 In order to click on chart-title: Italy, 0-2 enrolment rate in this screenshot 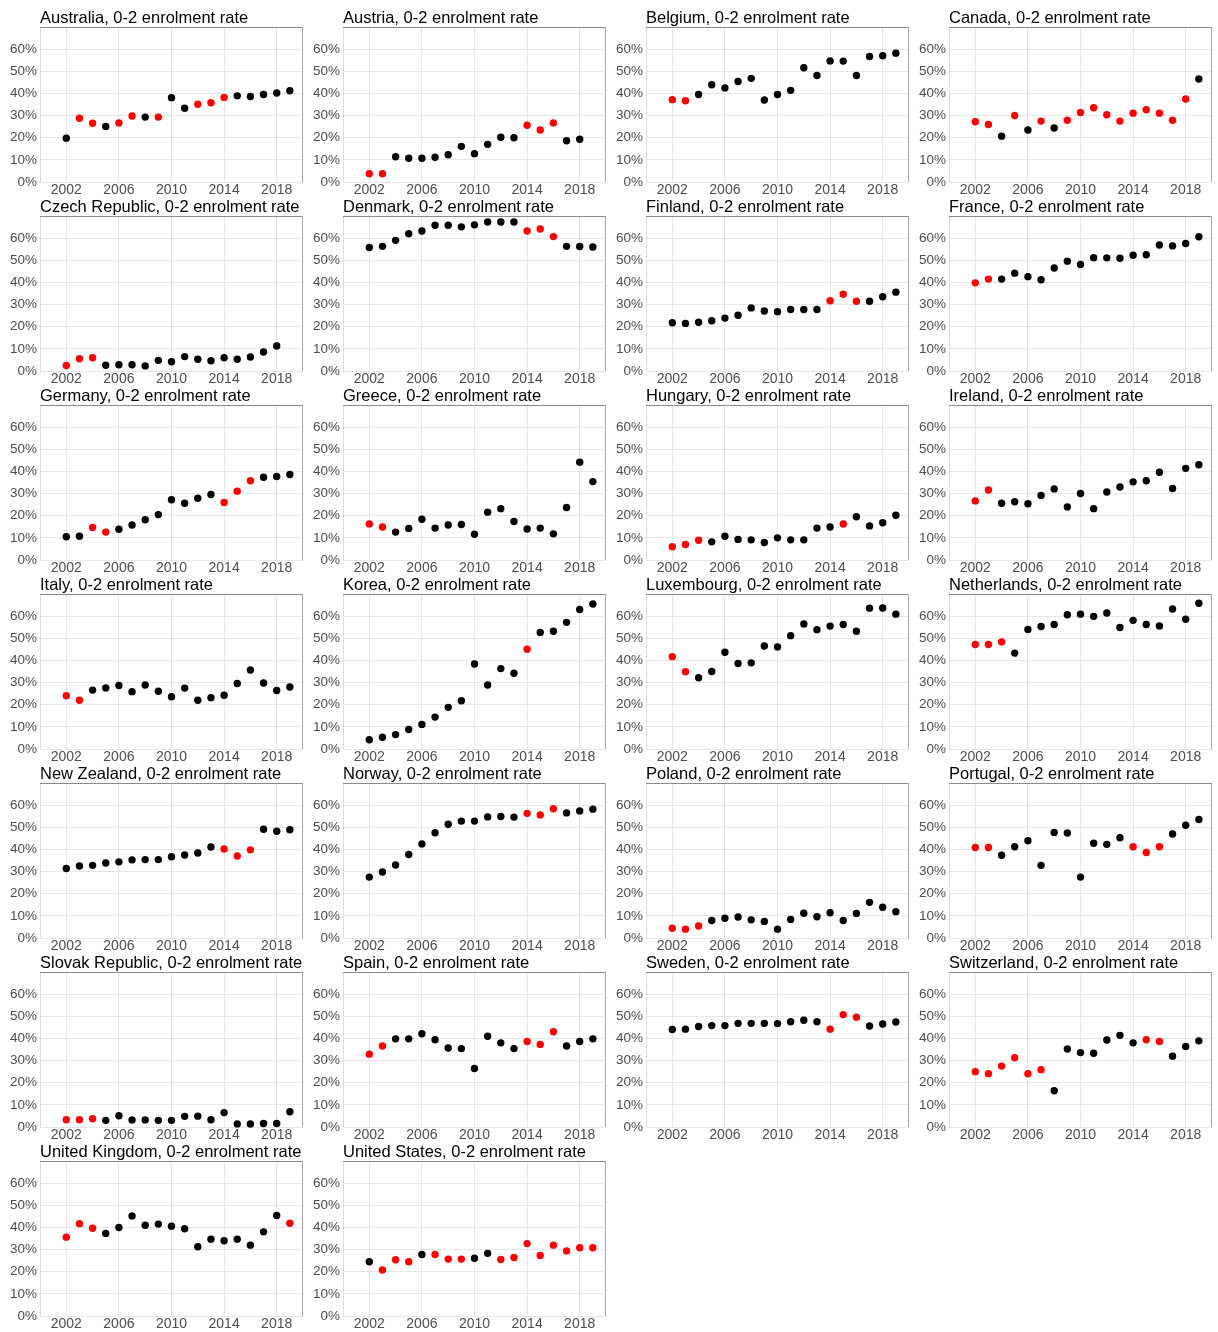, I will do `click(127, 584)`.